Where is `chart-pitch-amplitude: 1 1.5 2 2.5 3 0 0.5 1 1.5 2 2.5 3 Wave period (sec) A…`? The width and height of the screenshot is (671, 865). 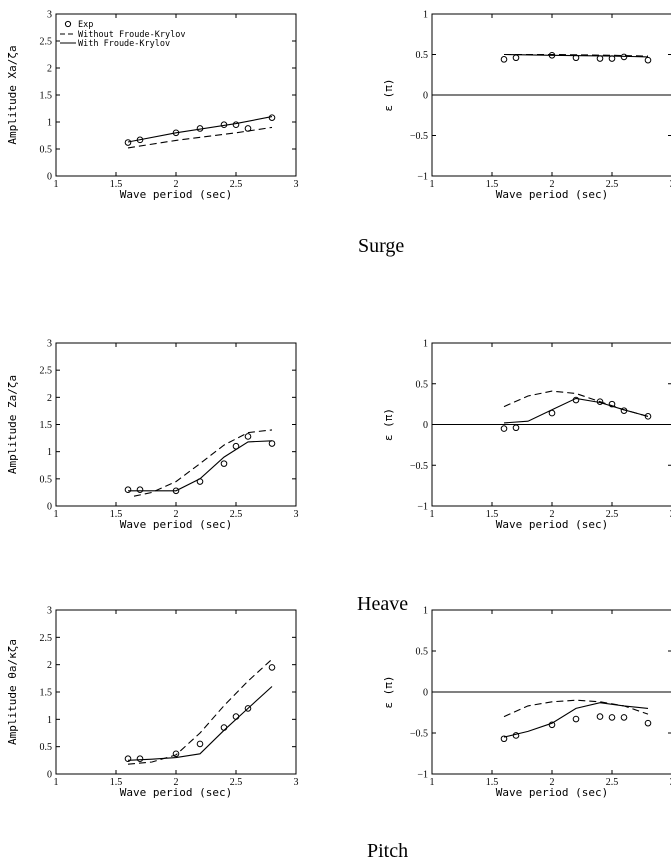 chart-pitch-amplitude: 1 1.5 2 2.5 3 0 0.5 1 1.5 2 2.5 3 Wave period (sec) A… is located at coordinates (152, 703).